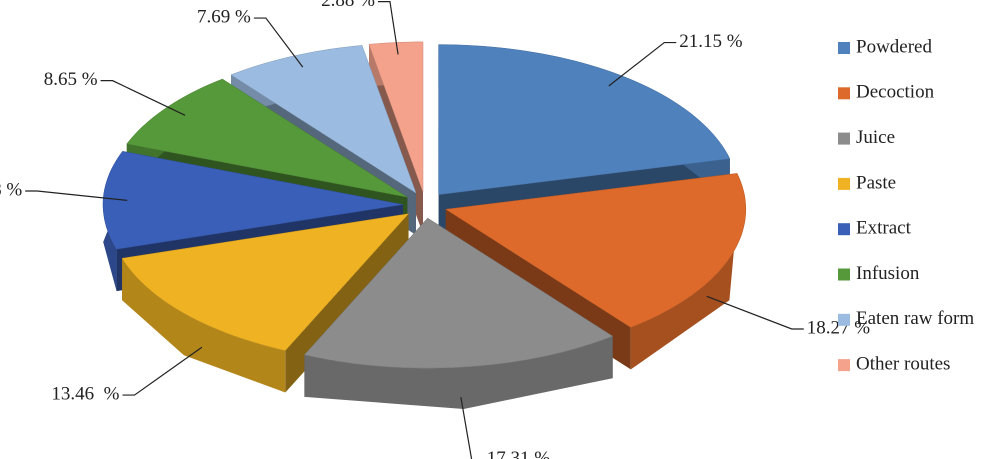 The height and width of the screenshot is (459, 1000). I want to click on slice-group, so click(458, 313).